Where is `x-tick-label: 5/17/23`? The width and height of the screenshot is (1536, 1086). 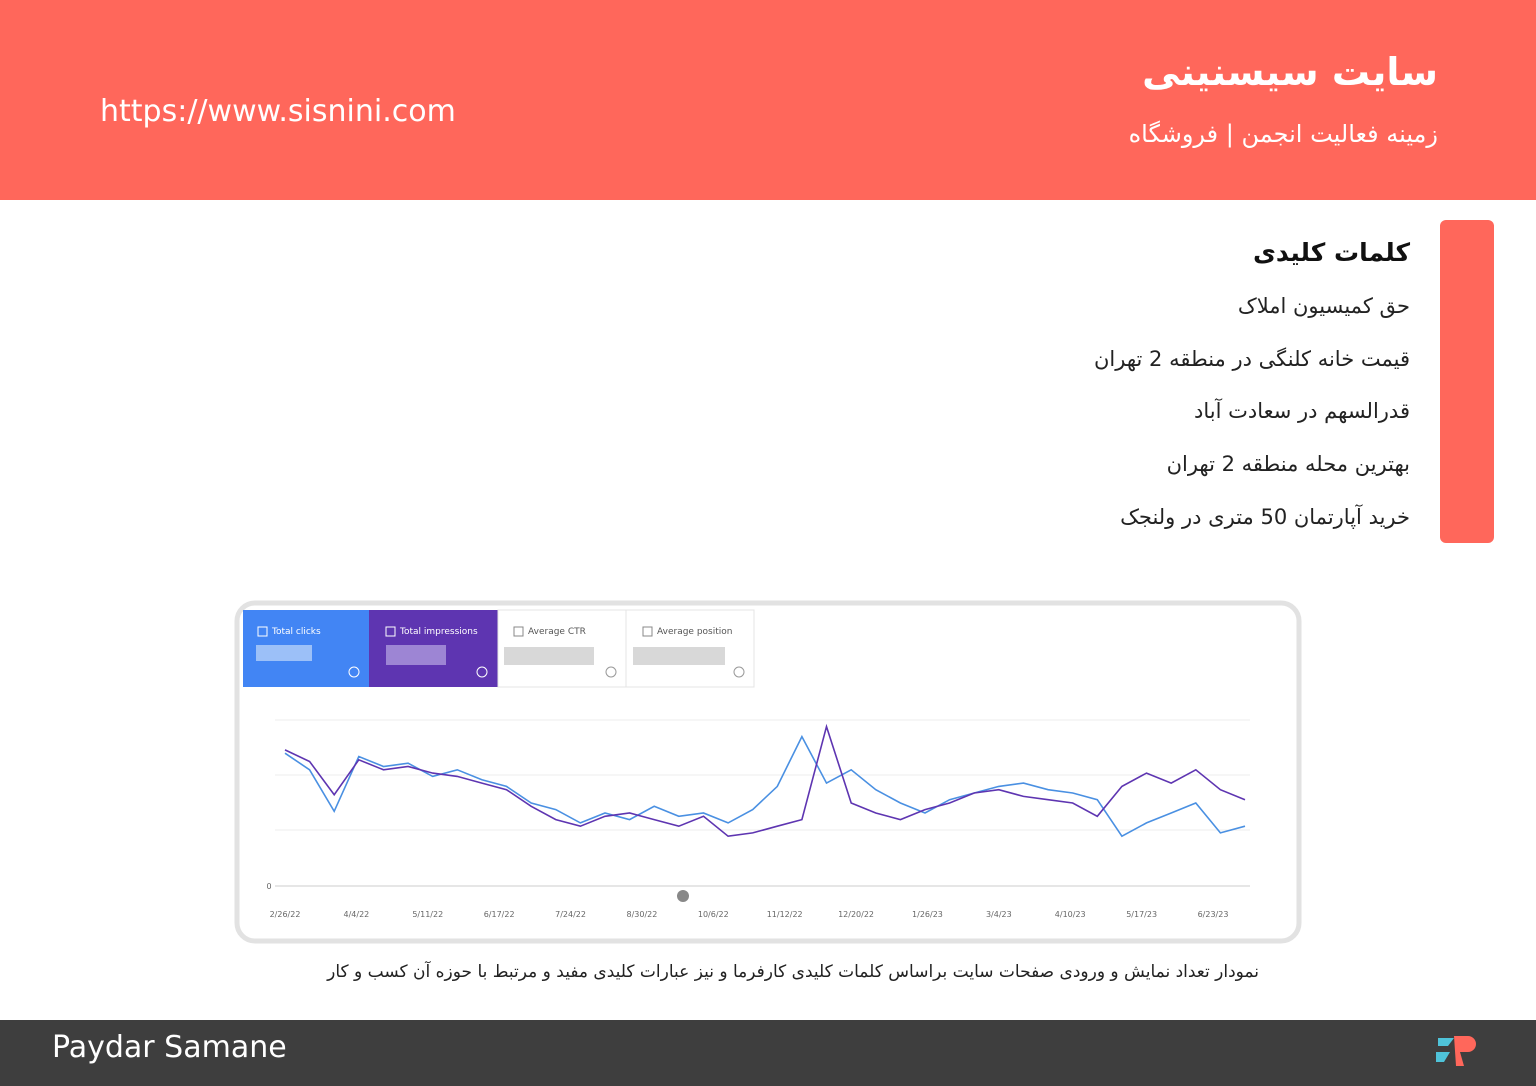 x-tick-label: 5/17/23 is located at coordinates (1141, 914).